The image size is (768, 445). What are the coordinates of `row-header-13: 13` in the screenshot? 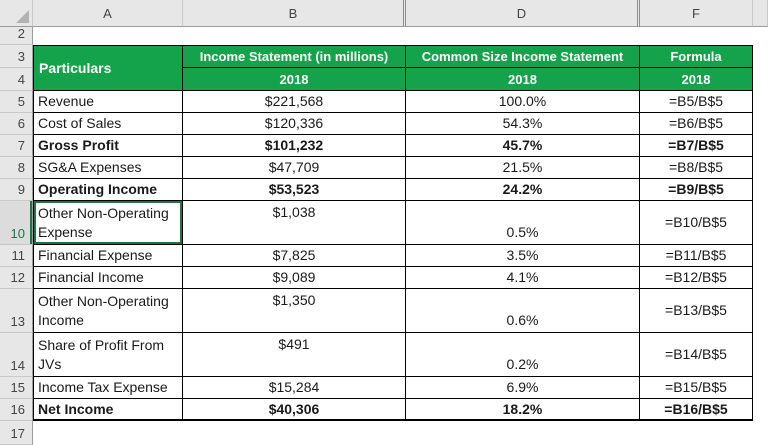 It's located at (16, 311).